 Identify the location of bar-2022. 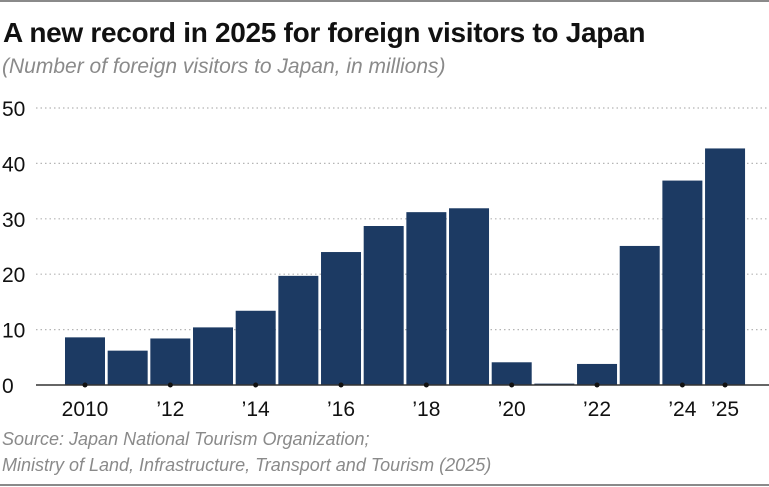
(597, 374).